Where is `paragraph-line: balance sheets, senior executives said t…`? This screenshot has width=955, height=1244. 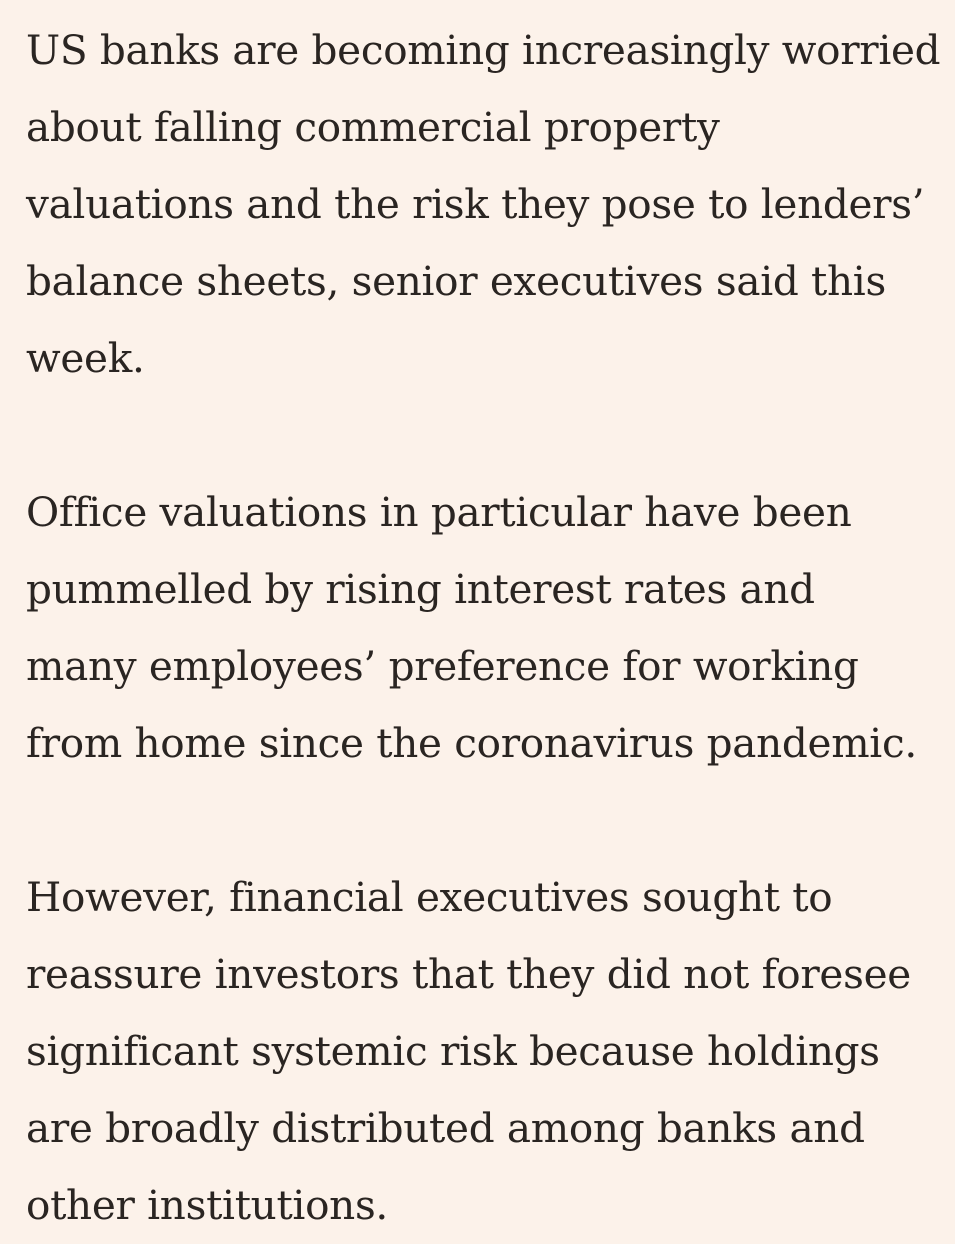
paragraph-line: balance sheets, senior executives said t… is located at coordinates (456, 281).